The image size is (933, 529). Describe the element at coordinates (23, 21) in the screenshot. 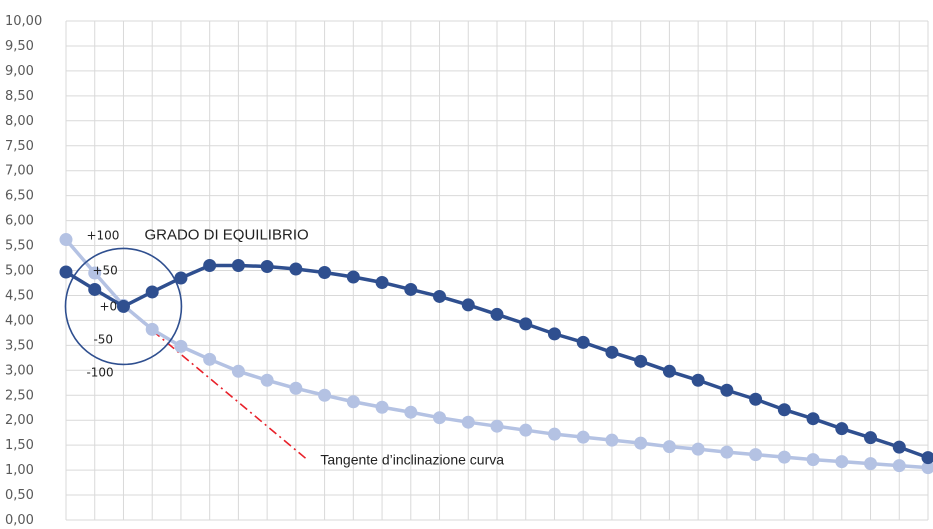

I see `y-tick-label: 10,00` at that location.